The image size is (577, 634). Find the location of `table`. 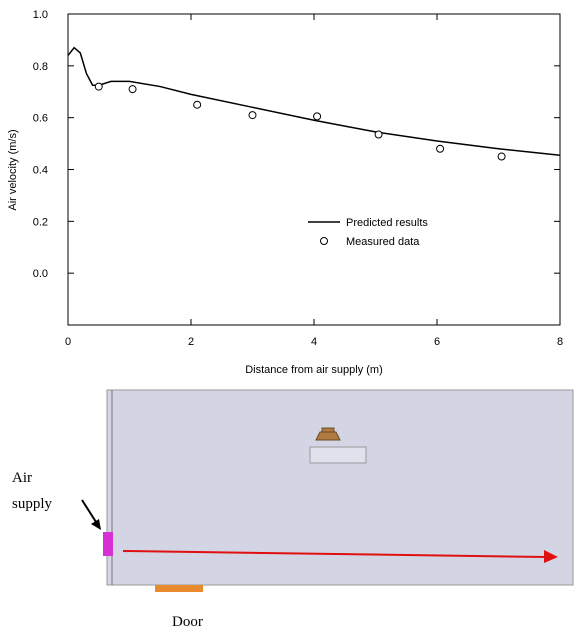

table is located at coordinates (338, 455).